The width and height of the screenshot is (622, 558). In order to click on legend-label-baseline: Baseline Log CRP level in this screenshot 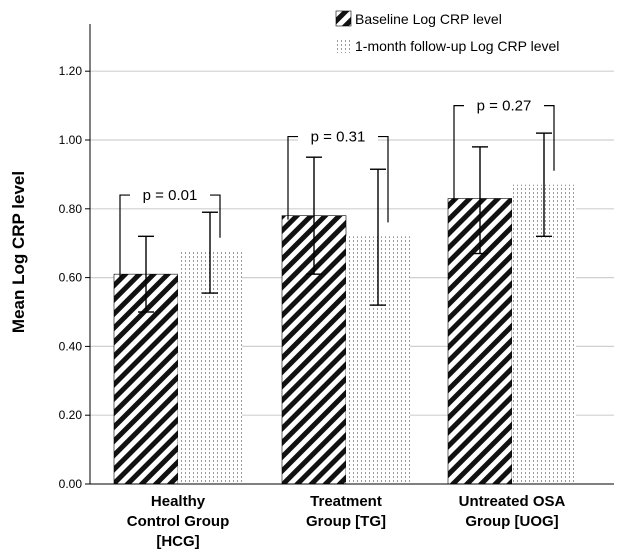, I will do `click(428, 19)`.